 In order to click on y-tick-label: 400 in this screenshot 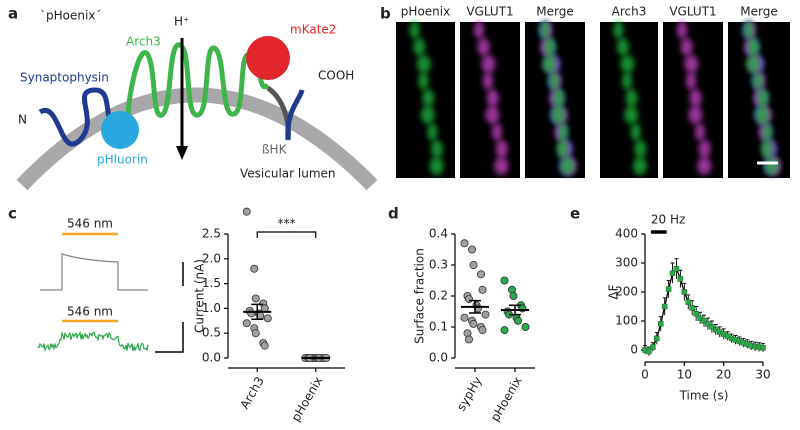, I will do `click(626, 234)`.